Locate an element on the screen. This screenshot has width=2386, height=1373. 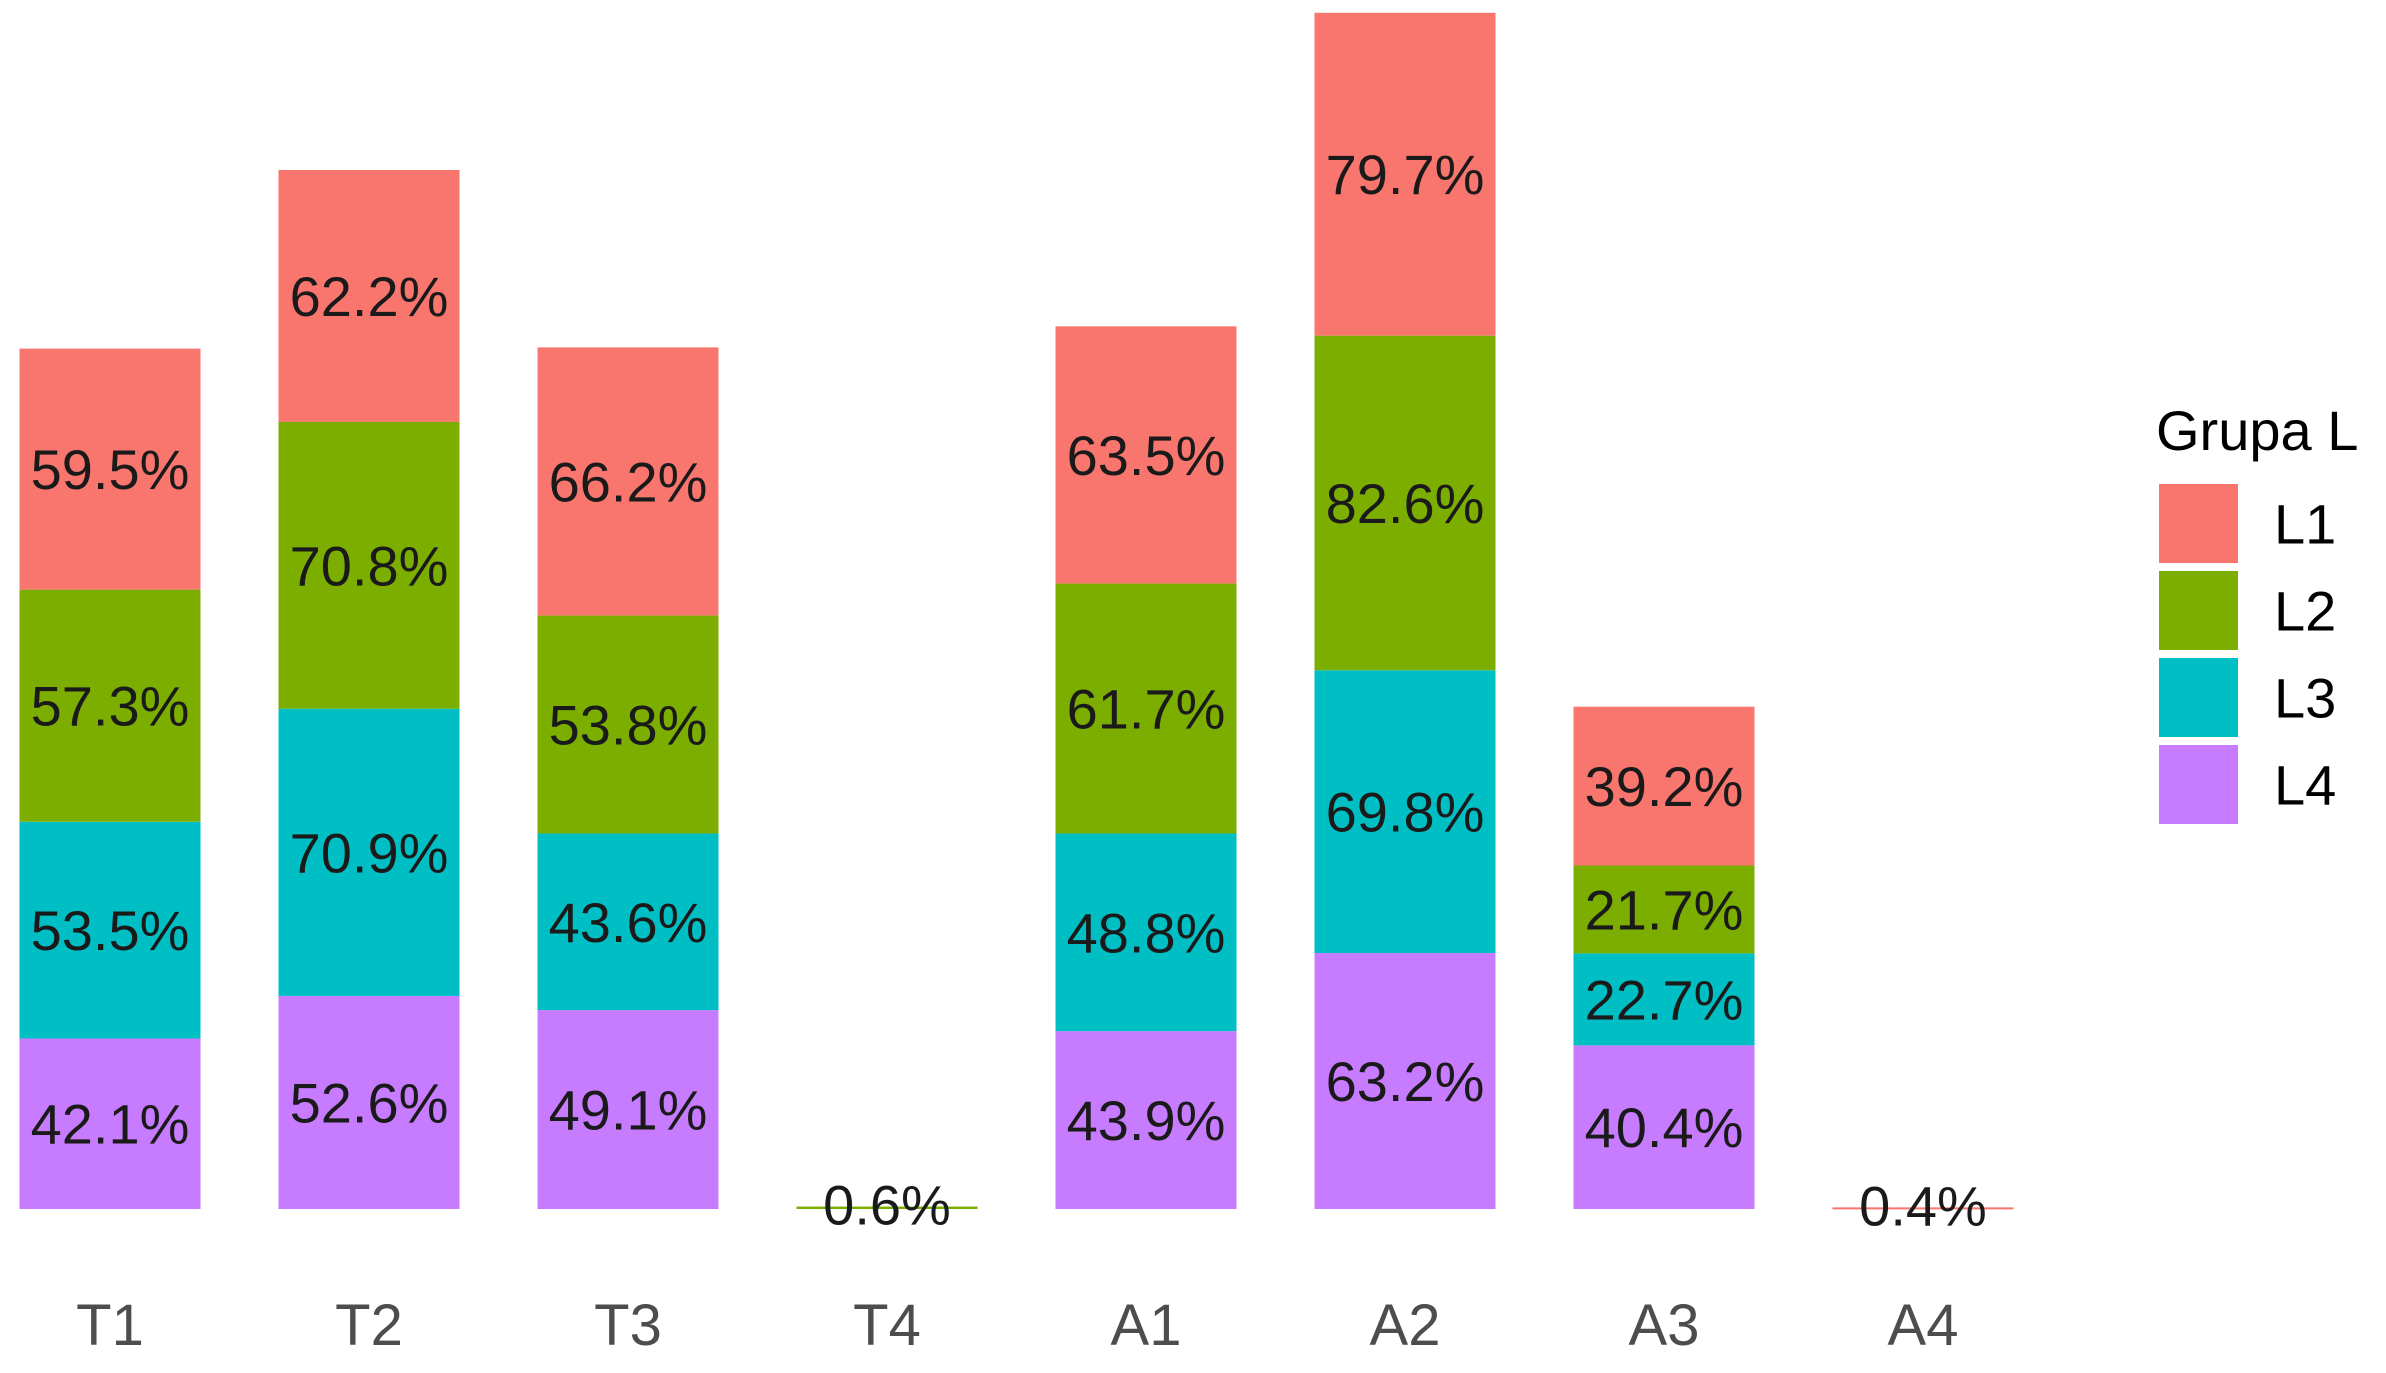
bar-t4-l2 is located at coordinates (887, 1207).